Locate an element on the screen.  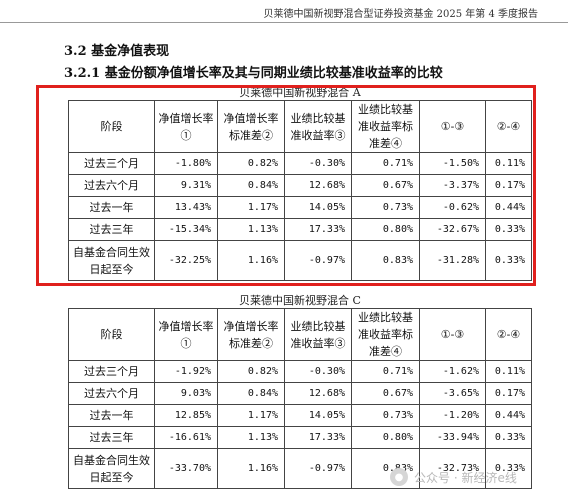
table-cell: -3.65% is located at coordinates (452, 393).